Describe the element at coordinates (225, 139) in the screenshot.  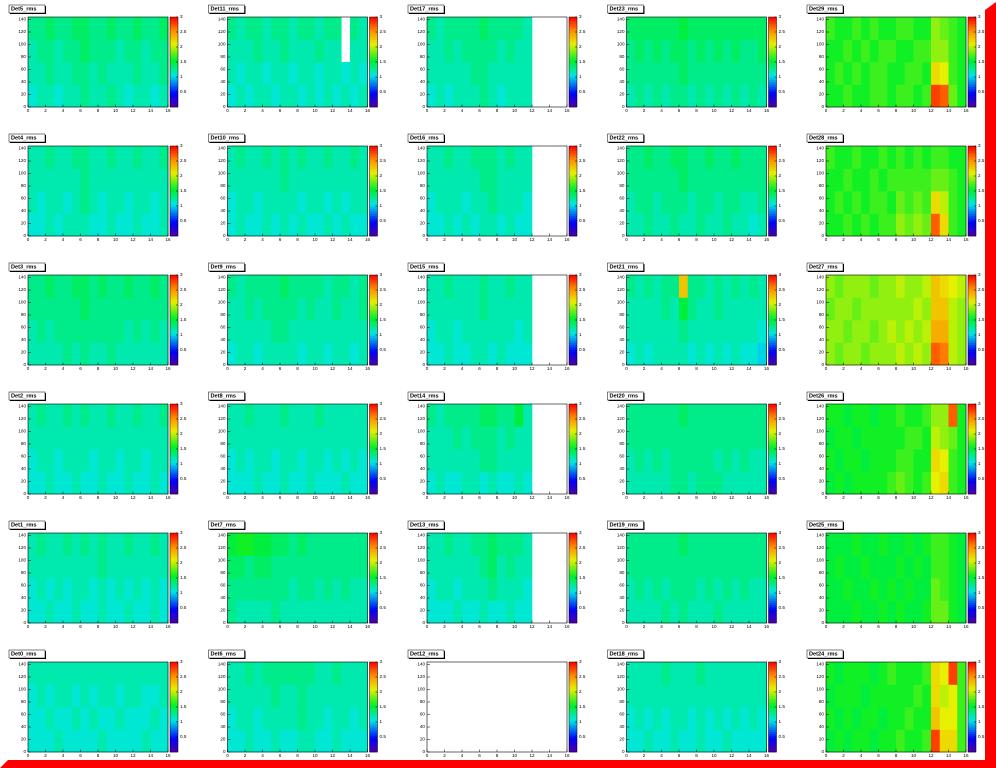
I see `chart-title: Det10_rms` at that location.